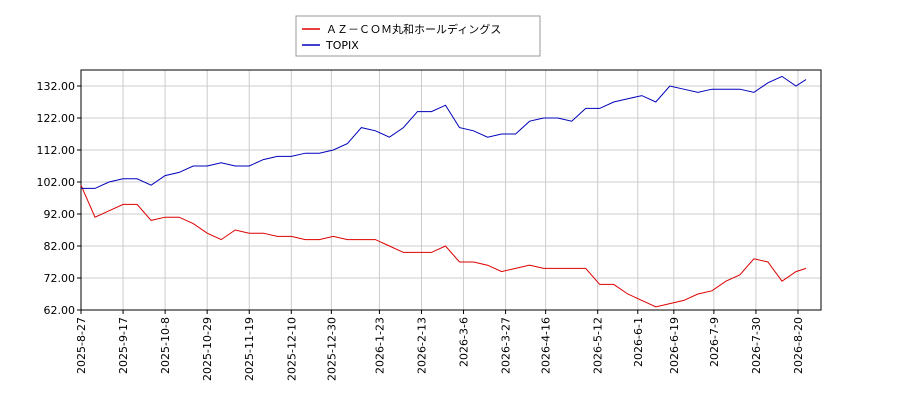 This screenshot has width=900, height=400. Describe the element at coordinates (60, 246) in the screenshot. I see `y-tick-label: 82.00` at that location.